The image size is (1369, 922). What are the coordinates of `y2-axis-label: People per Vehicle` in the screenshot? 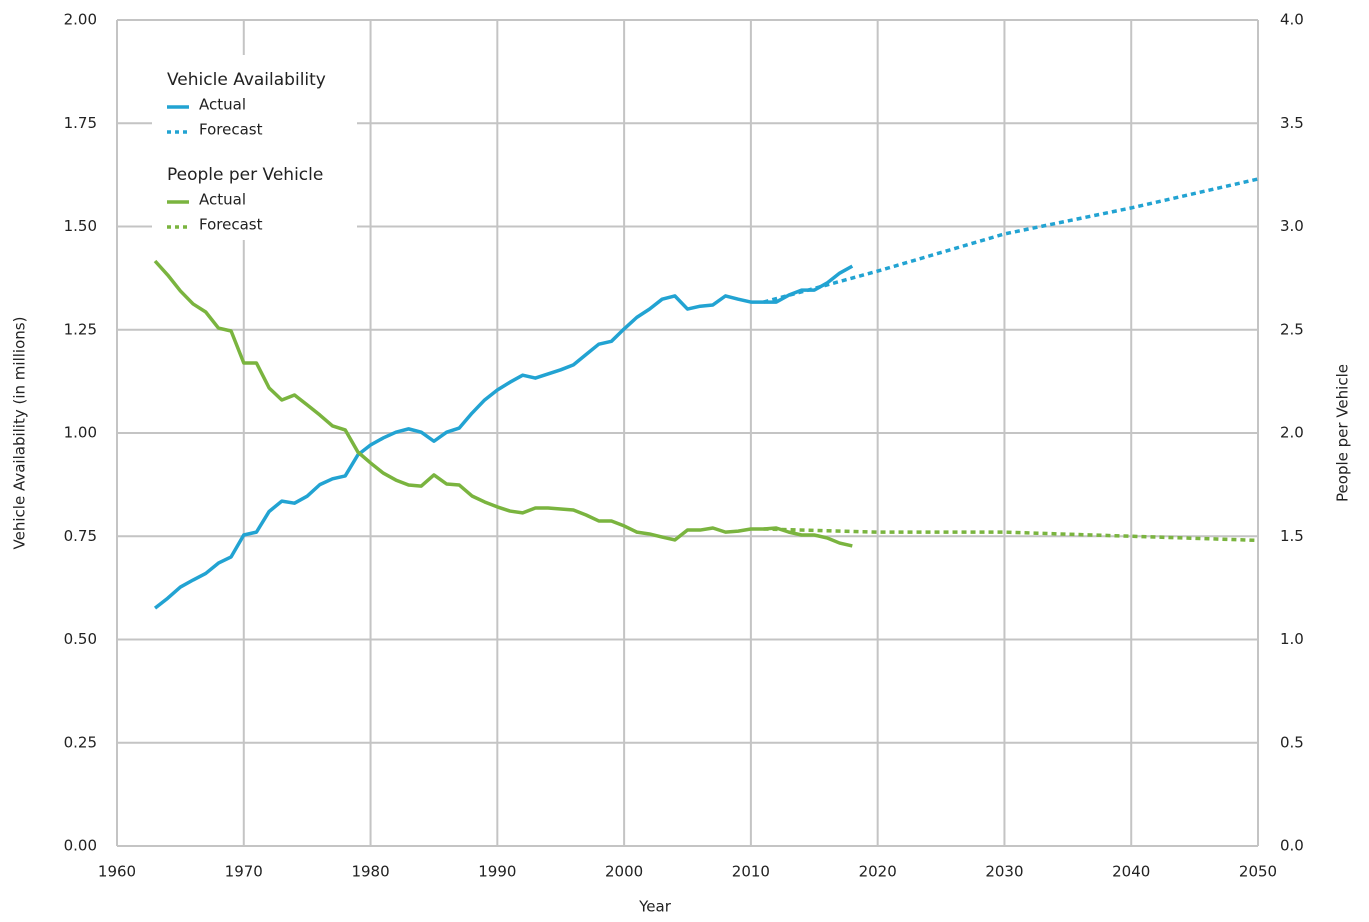 It's located at (1343, 433).